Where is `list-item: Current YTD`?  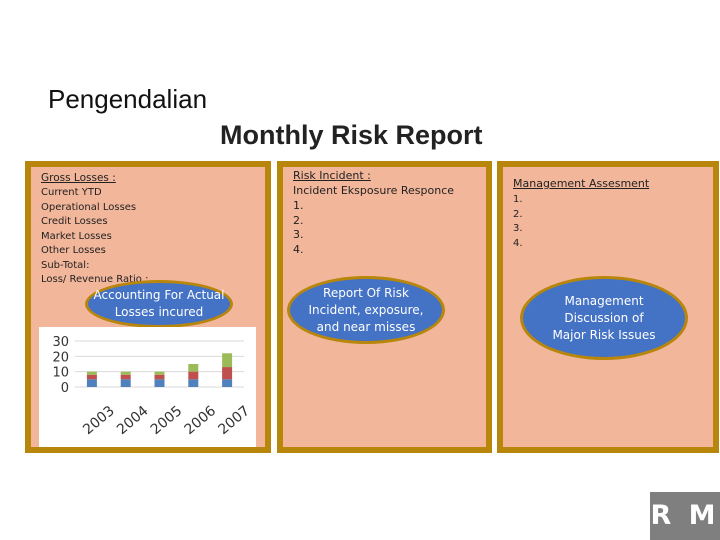
list-item: Current YTD is located at coordinates (71, 192).